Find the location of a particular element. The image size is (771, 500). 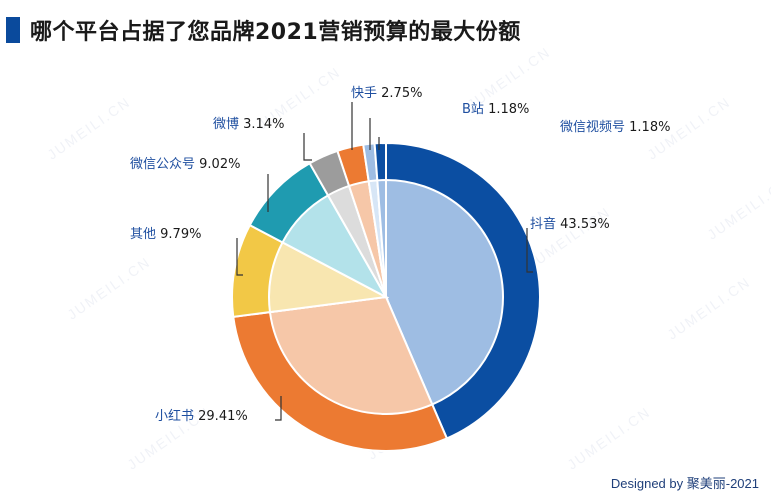

title-accent-bar is located at coordinates (13, 30).